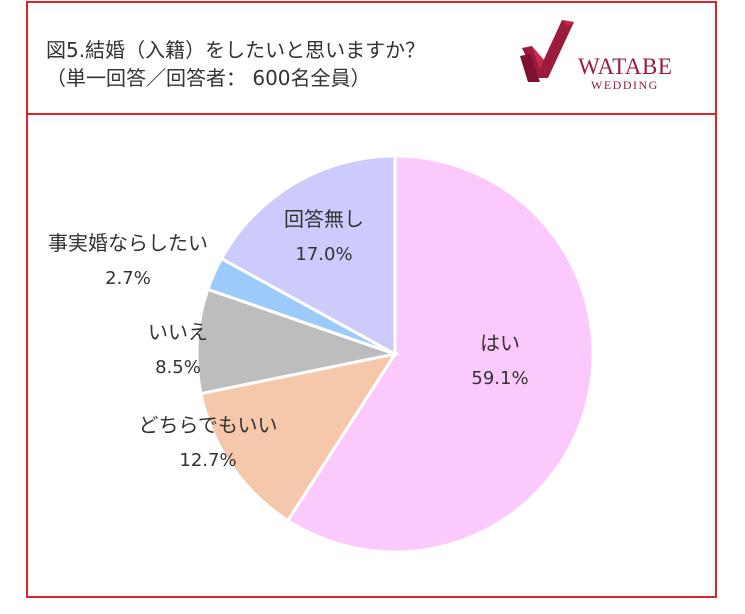 The width and height of the screenshot is (745, 614). What do you see at coordinates (128, 278) in the screenshot?
I see `slice-value-label-4: 2.7%` at bounding box center [128, 278].